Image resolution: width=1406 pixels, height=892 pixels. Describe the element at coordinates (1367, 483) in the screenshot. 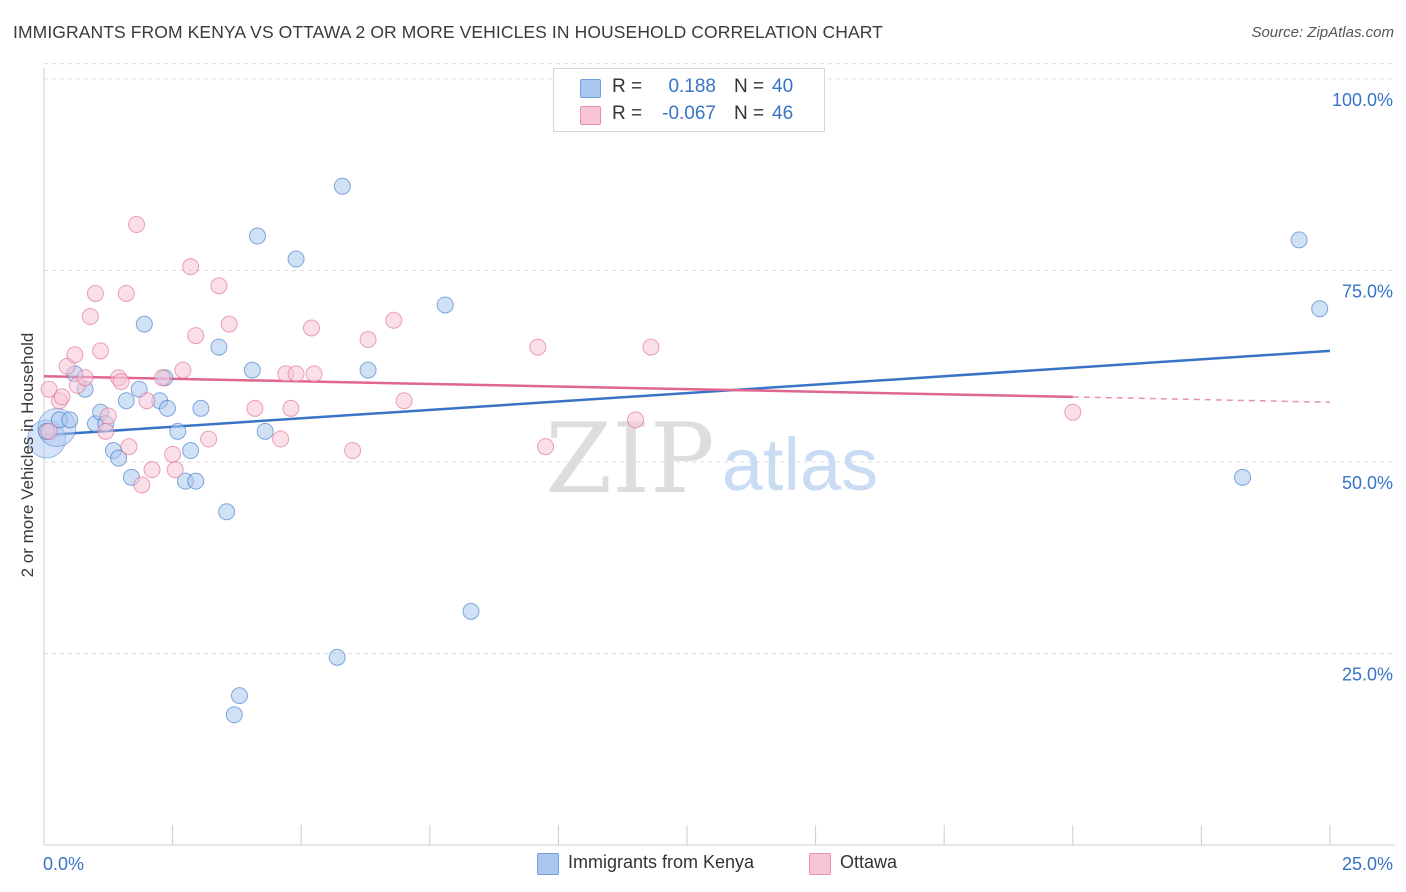

I see `y-tick-label: 50.0%` at that location.